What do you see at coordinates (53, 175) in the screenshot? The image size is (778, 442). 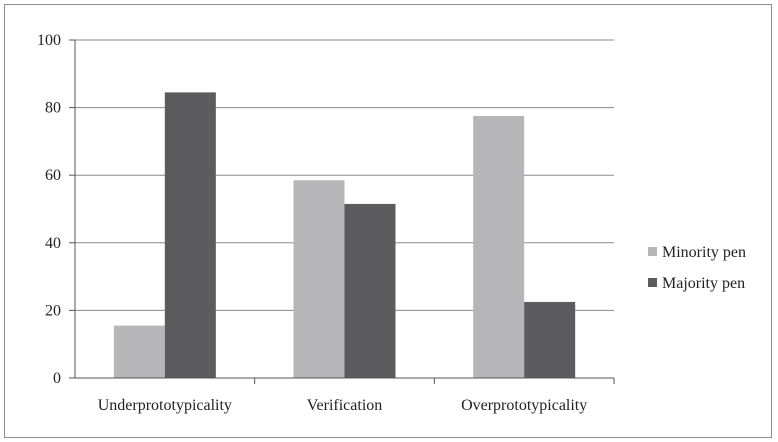 I see `y-tick-label: 60` at bounding box center [53, 175].